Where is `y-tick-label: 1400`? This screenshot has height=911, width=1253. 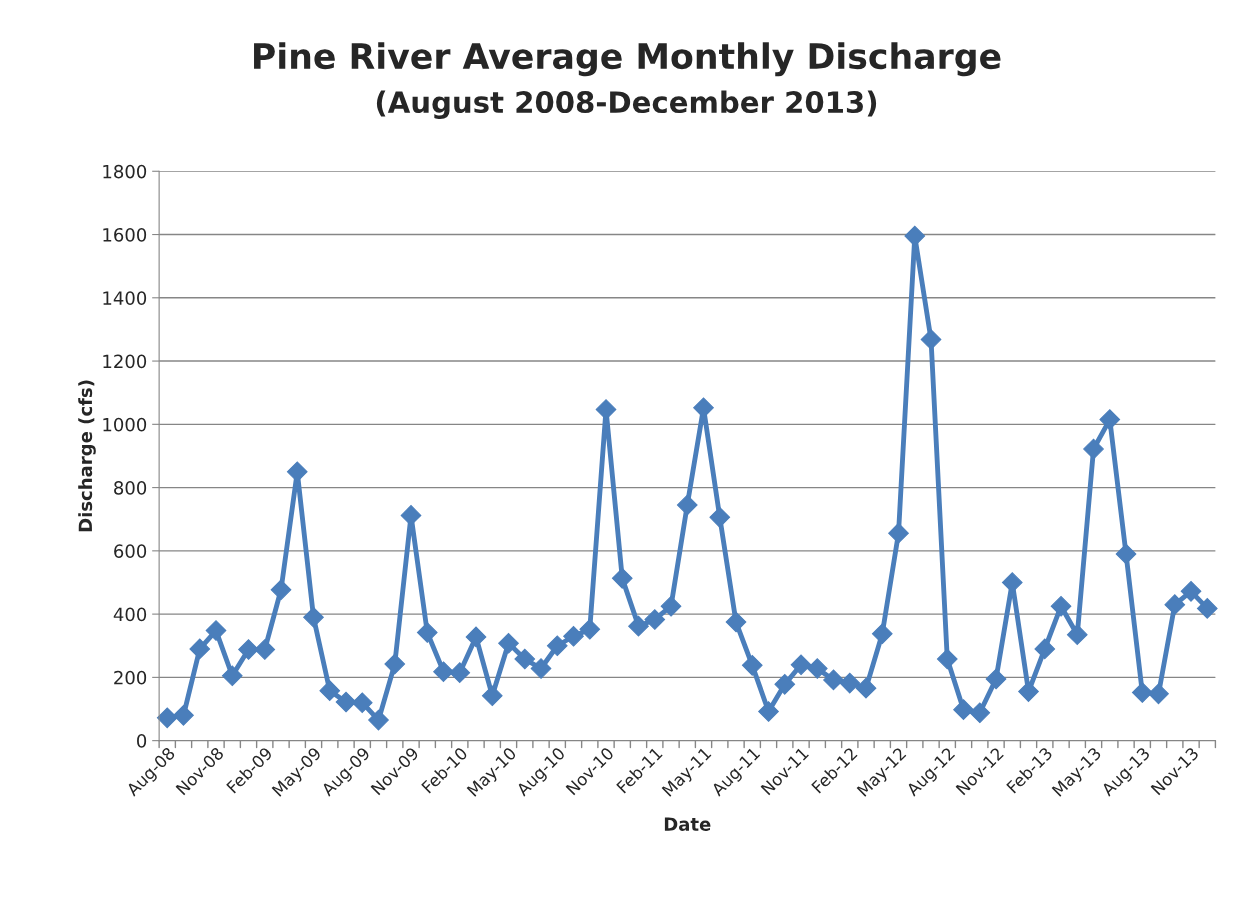 y-tick-label: 1400 is located at coordinates (125, 298).